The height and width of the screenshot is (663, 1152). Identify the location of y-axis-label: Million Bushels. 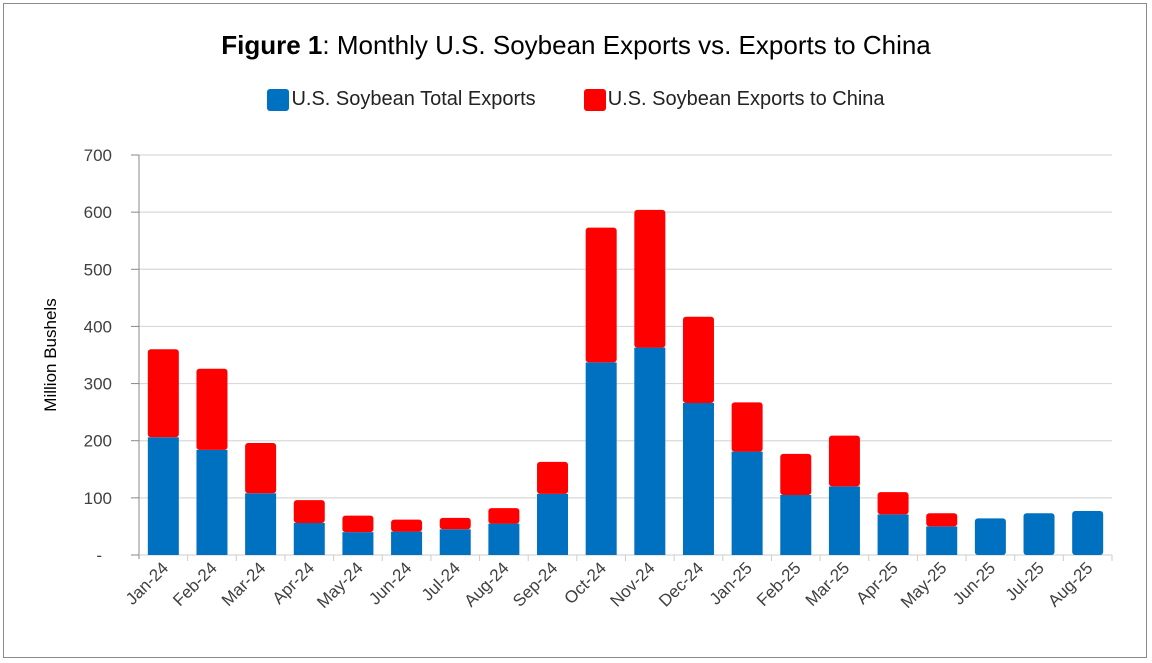
(50, 354).